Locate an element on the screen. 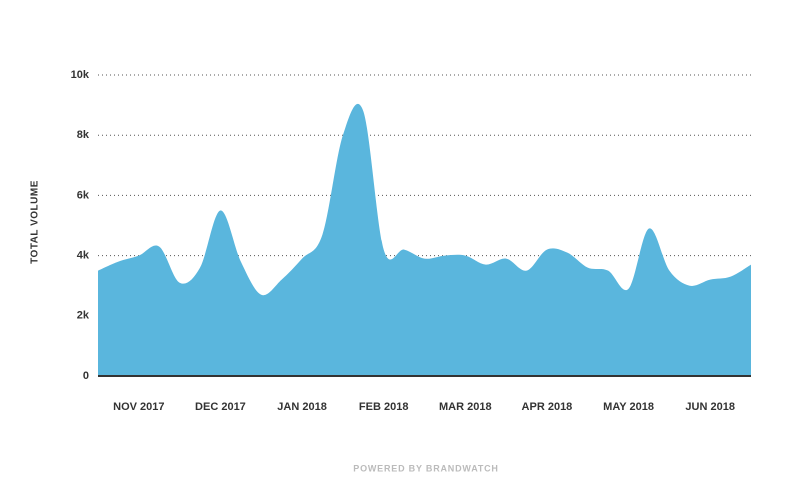 The image size is (805, 501). footer: POWERED BY BRANDWATCH is located at coordinates (425, 468).